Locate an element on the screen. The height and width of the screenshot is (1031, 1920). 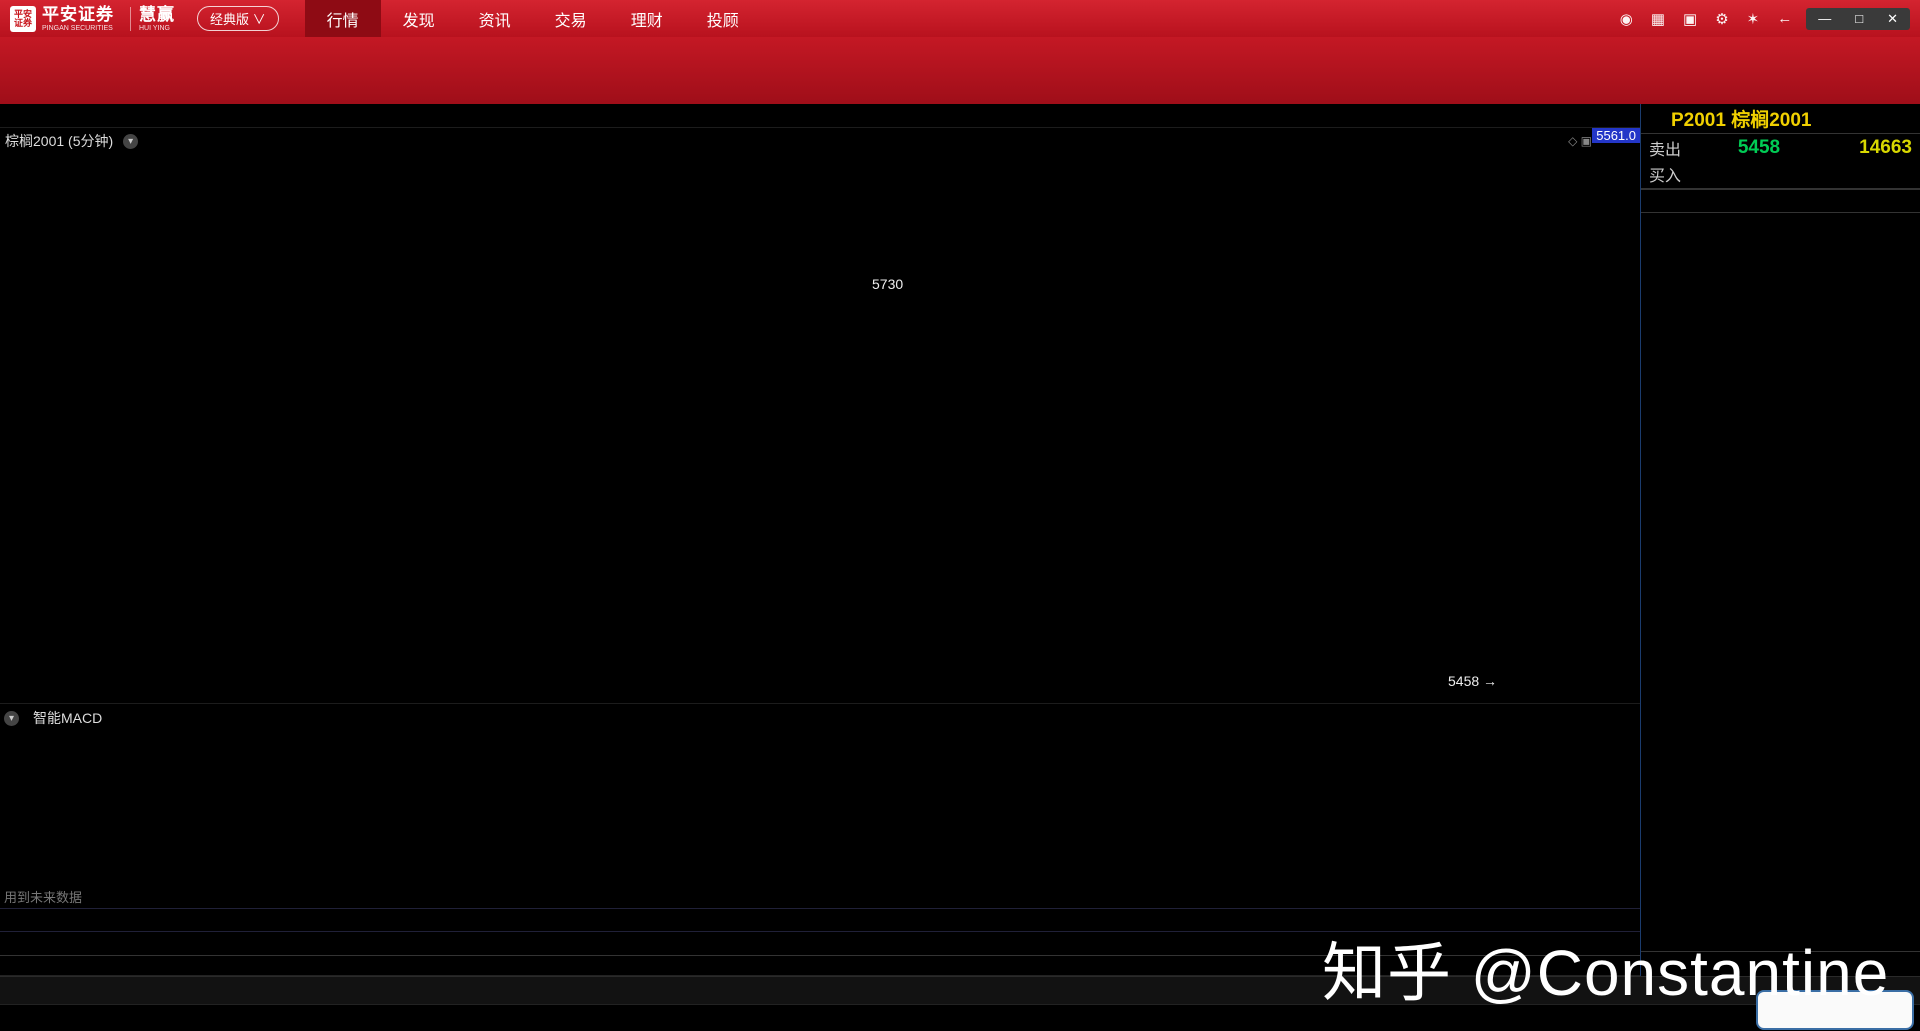
future-data-note: 用到未来数据 is located at coordinates (43, 897).